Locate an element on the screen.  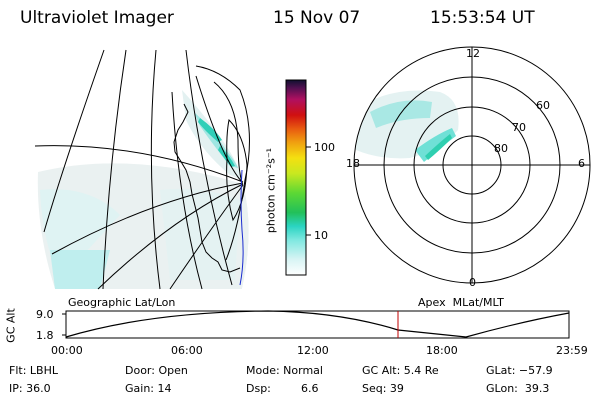
mlt-label-12: 12 is located at coordinates (473, 53).